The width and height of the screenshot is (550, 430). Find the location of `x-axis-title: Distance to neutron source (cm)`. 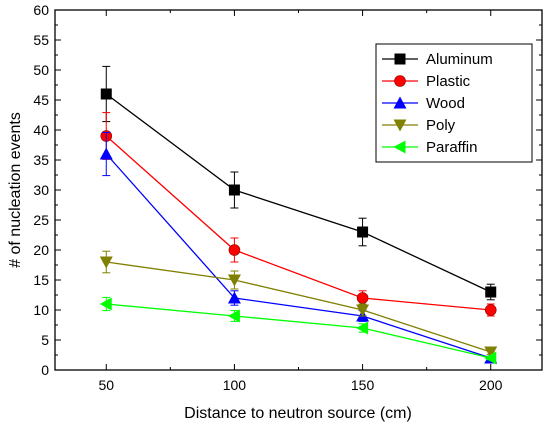

x-axis-title: Distance to neutron source (cm) is located at coordinates (298, 413).